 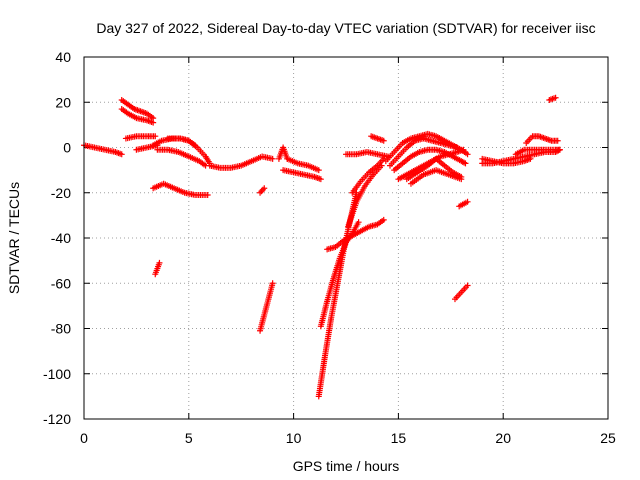 I want to click on x-axis-label: GPS time / hours, so click(x=346, y=466).